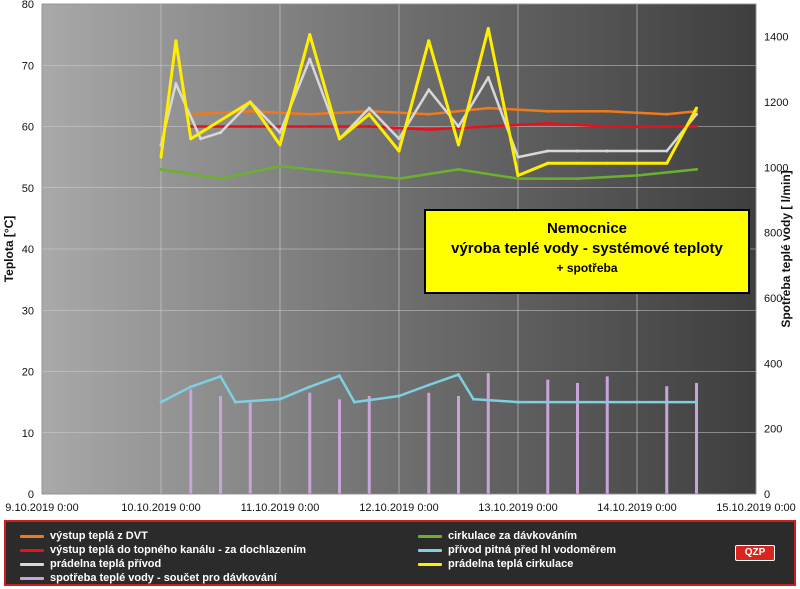 This screenshot has height=589, width=800. I want to click on x-tick-label: 15.10.2019 0:00, so click(756, 508).